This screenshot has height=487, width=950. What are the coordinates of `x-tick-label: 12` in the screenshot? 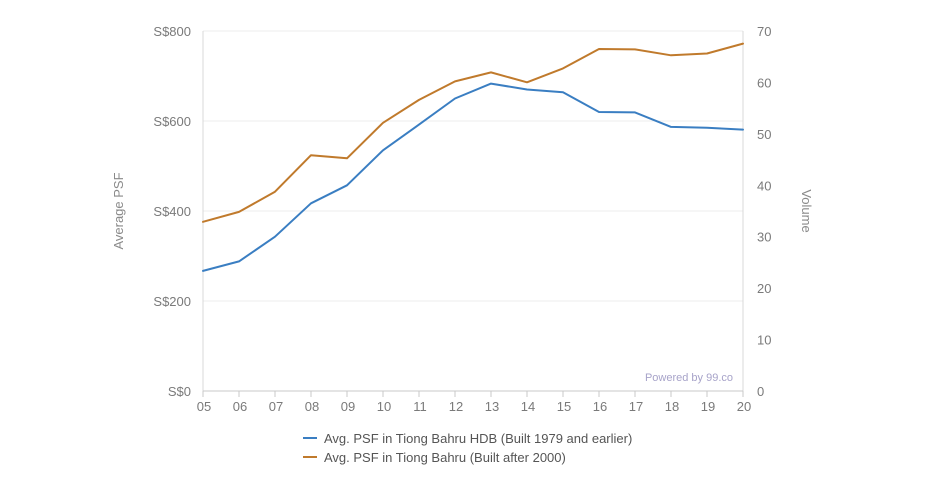 It's located at (456, 406).